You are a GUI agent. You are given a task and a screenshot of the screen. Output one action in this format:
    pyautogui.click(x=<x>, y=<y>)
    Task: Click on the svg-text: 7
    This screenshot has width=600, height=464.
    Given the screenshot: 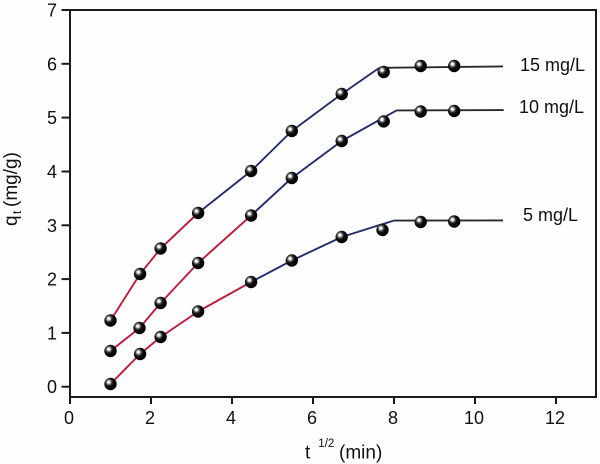 What is the action you would take?
    pyautogui.click(x=52, y=11)
    